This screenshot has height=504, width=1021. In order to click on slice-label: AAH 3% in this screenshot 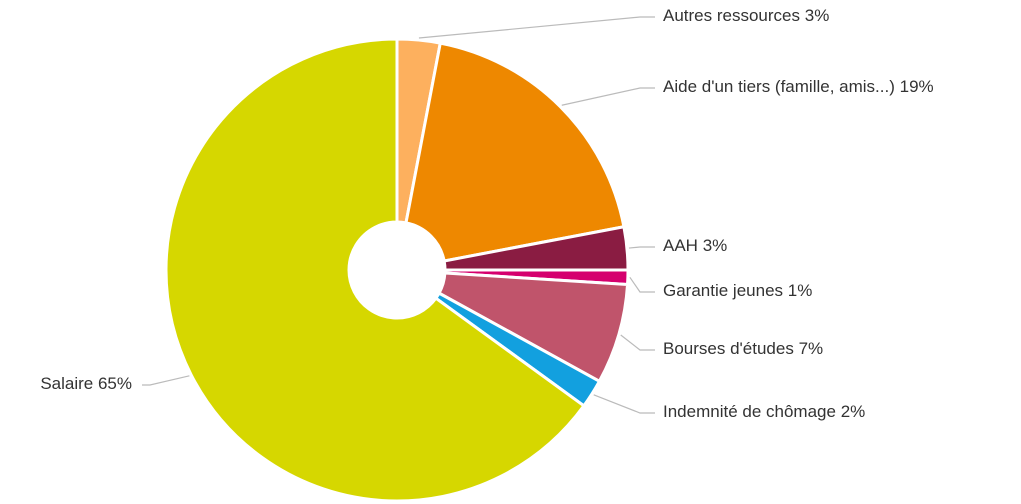, I will do `click(695, 245)`.